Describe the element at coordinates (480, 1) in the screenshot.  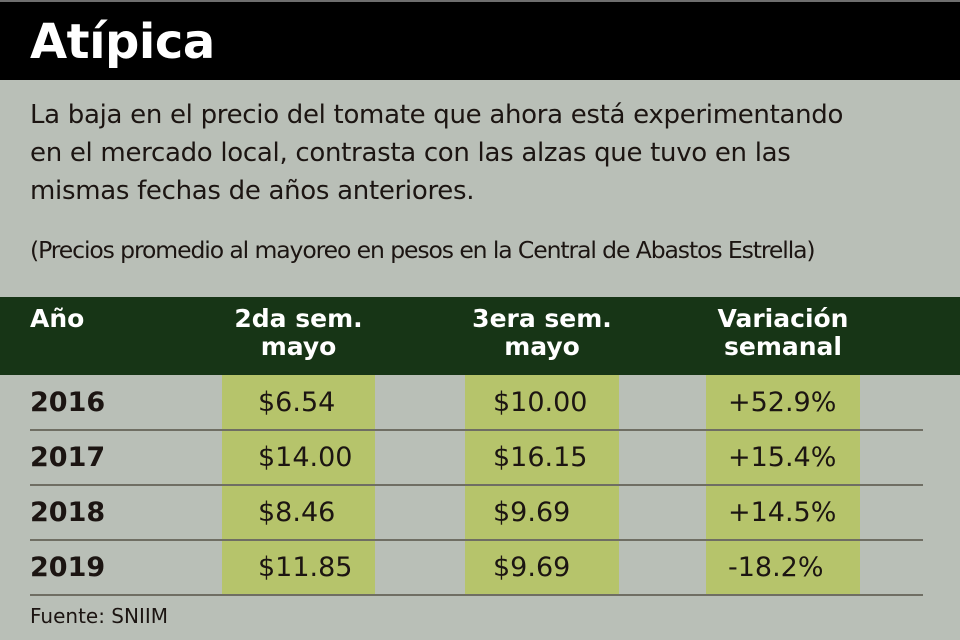
I see `top-border` at that location.